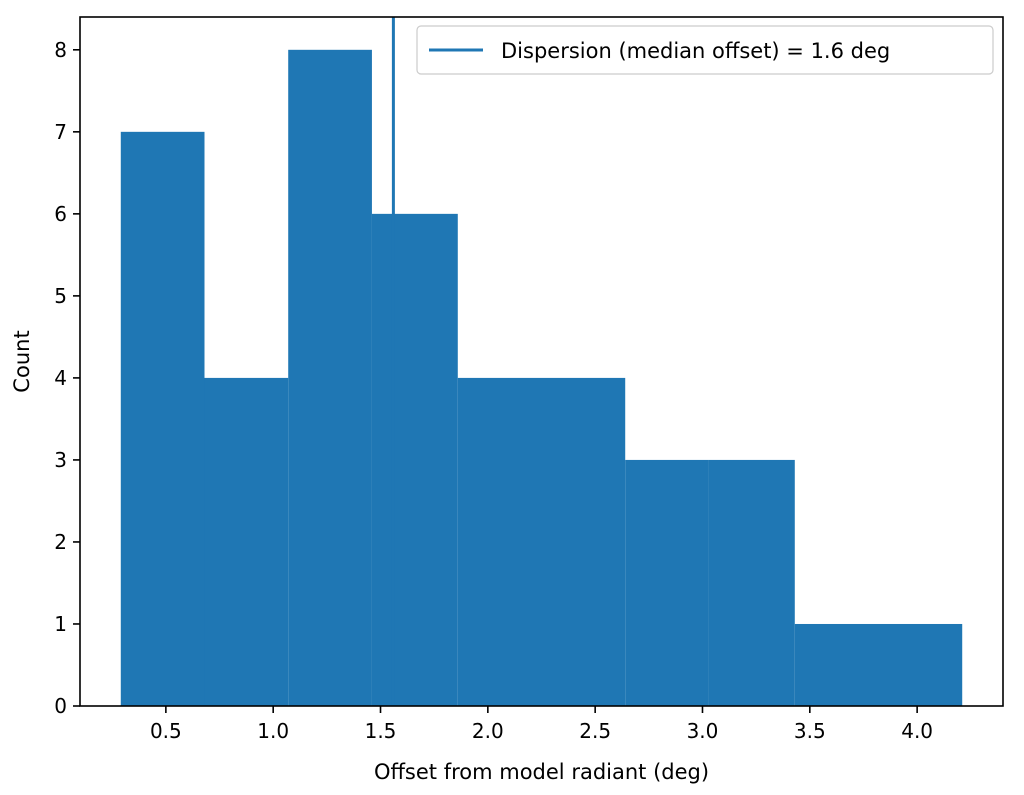  I want to click on y-axis-ticks: 0 1 2 3 4 5 6 7 8, so click(67, 378).